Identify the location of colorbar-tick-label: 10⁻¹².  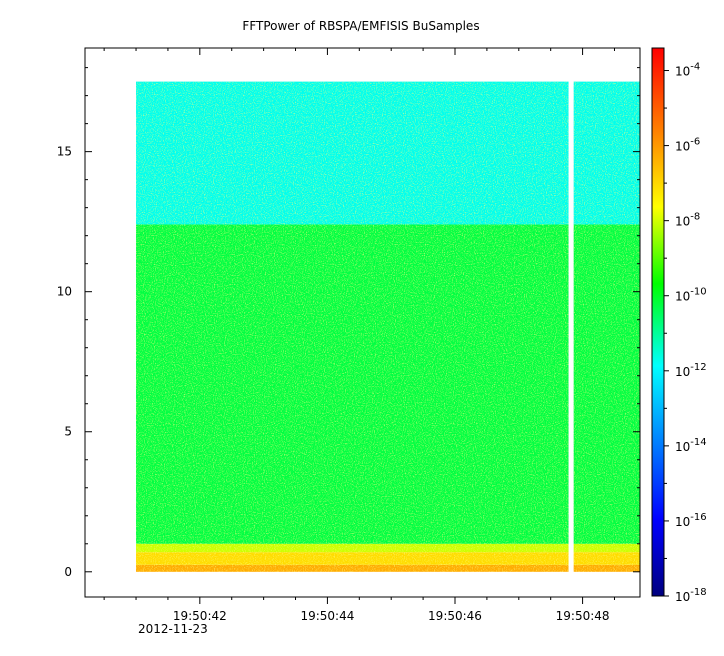
(691, 370).